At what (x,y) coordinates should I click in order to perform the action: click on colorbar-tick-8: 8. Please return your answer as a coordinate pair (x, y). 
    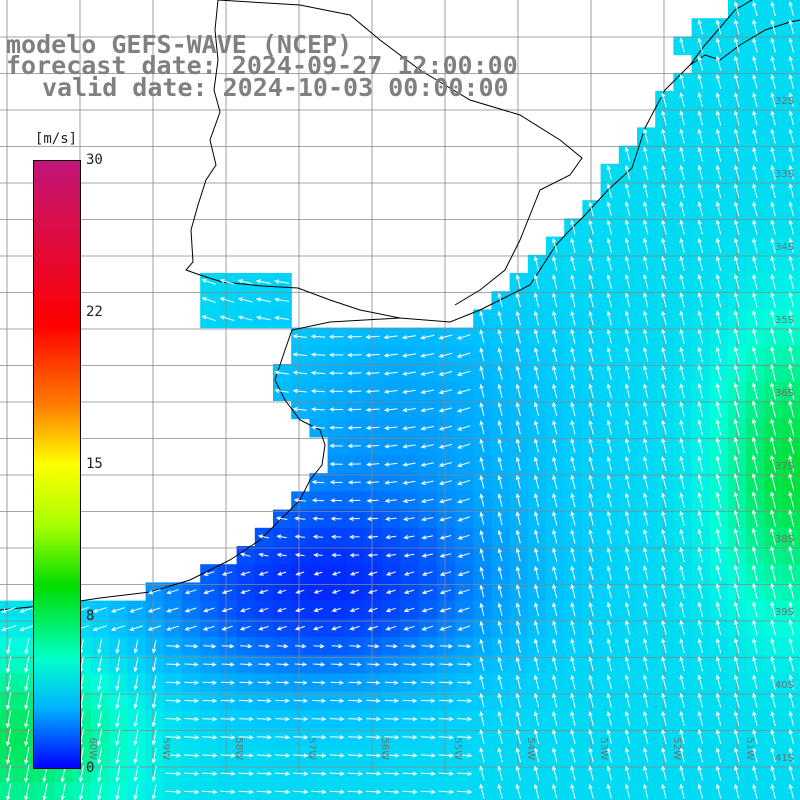
    Looking at the image, I should click on (90, 616).